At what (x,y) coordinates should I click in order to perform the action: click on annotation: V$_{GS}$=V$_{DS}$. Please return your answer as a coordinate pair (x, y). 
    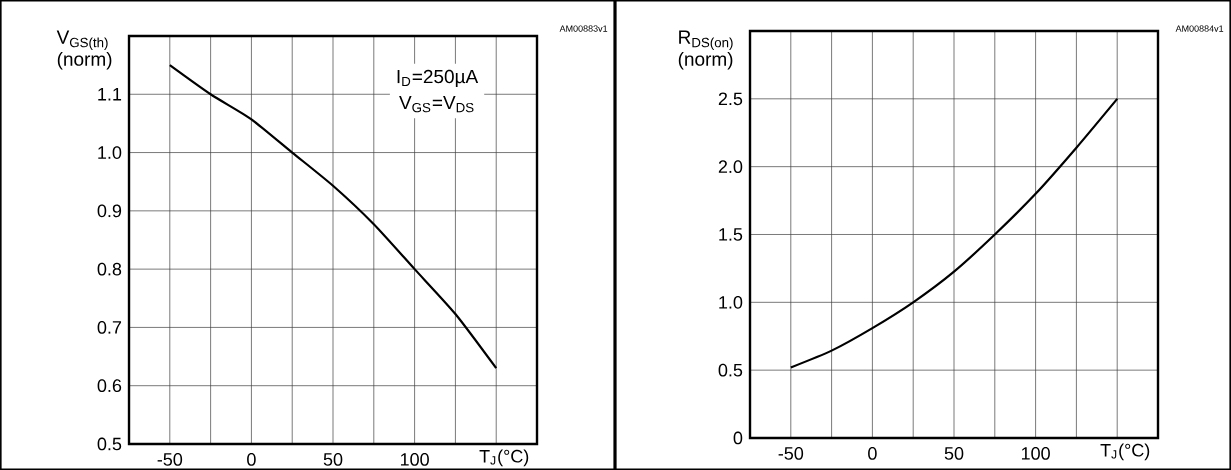
    Looking at the image, I should click on (436, 104).